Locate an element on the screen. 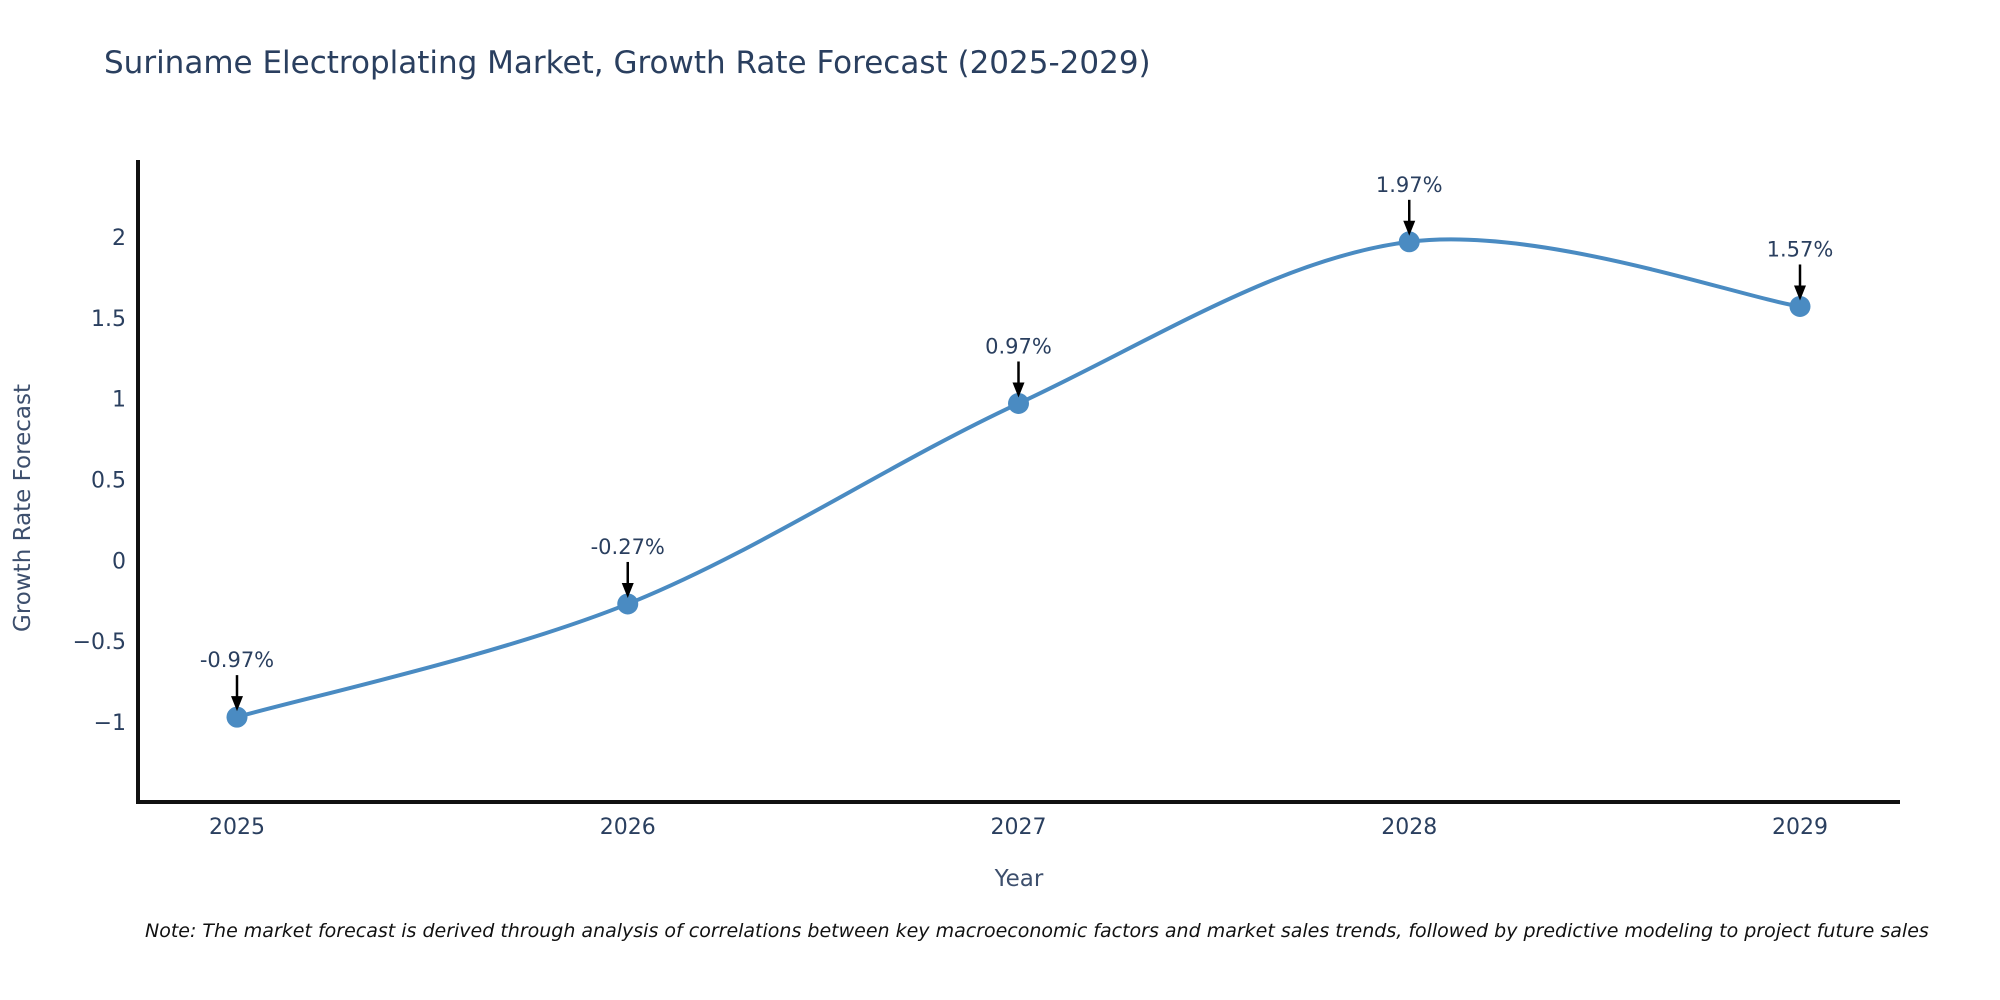  data-point-label: 1.57% is located at coordinates (1800, 249).